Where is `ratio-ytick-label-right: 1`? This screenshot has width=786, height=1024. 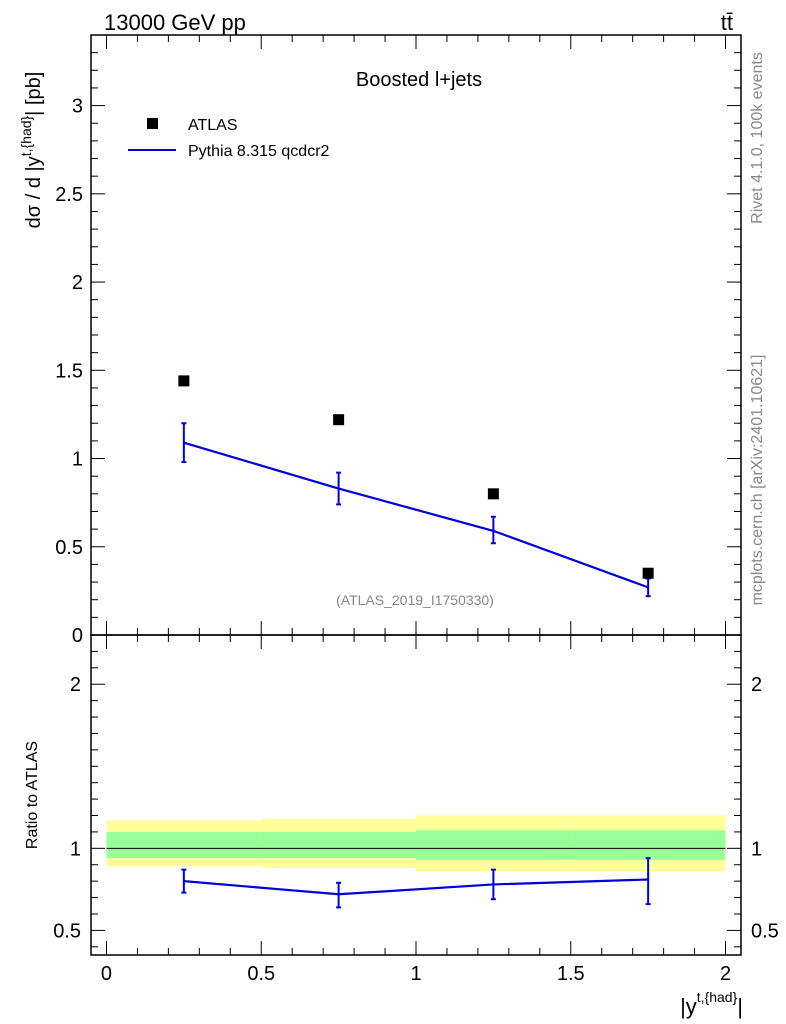
ratio-ytick-label-right: 1 is located at coordinates (756, 849).